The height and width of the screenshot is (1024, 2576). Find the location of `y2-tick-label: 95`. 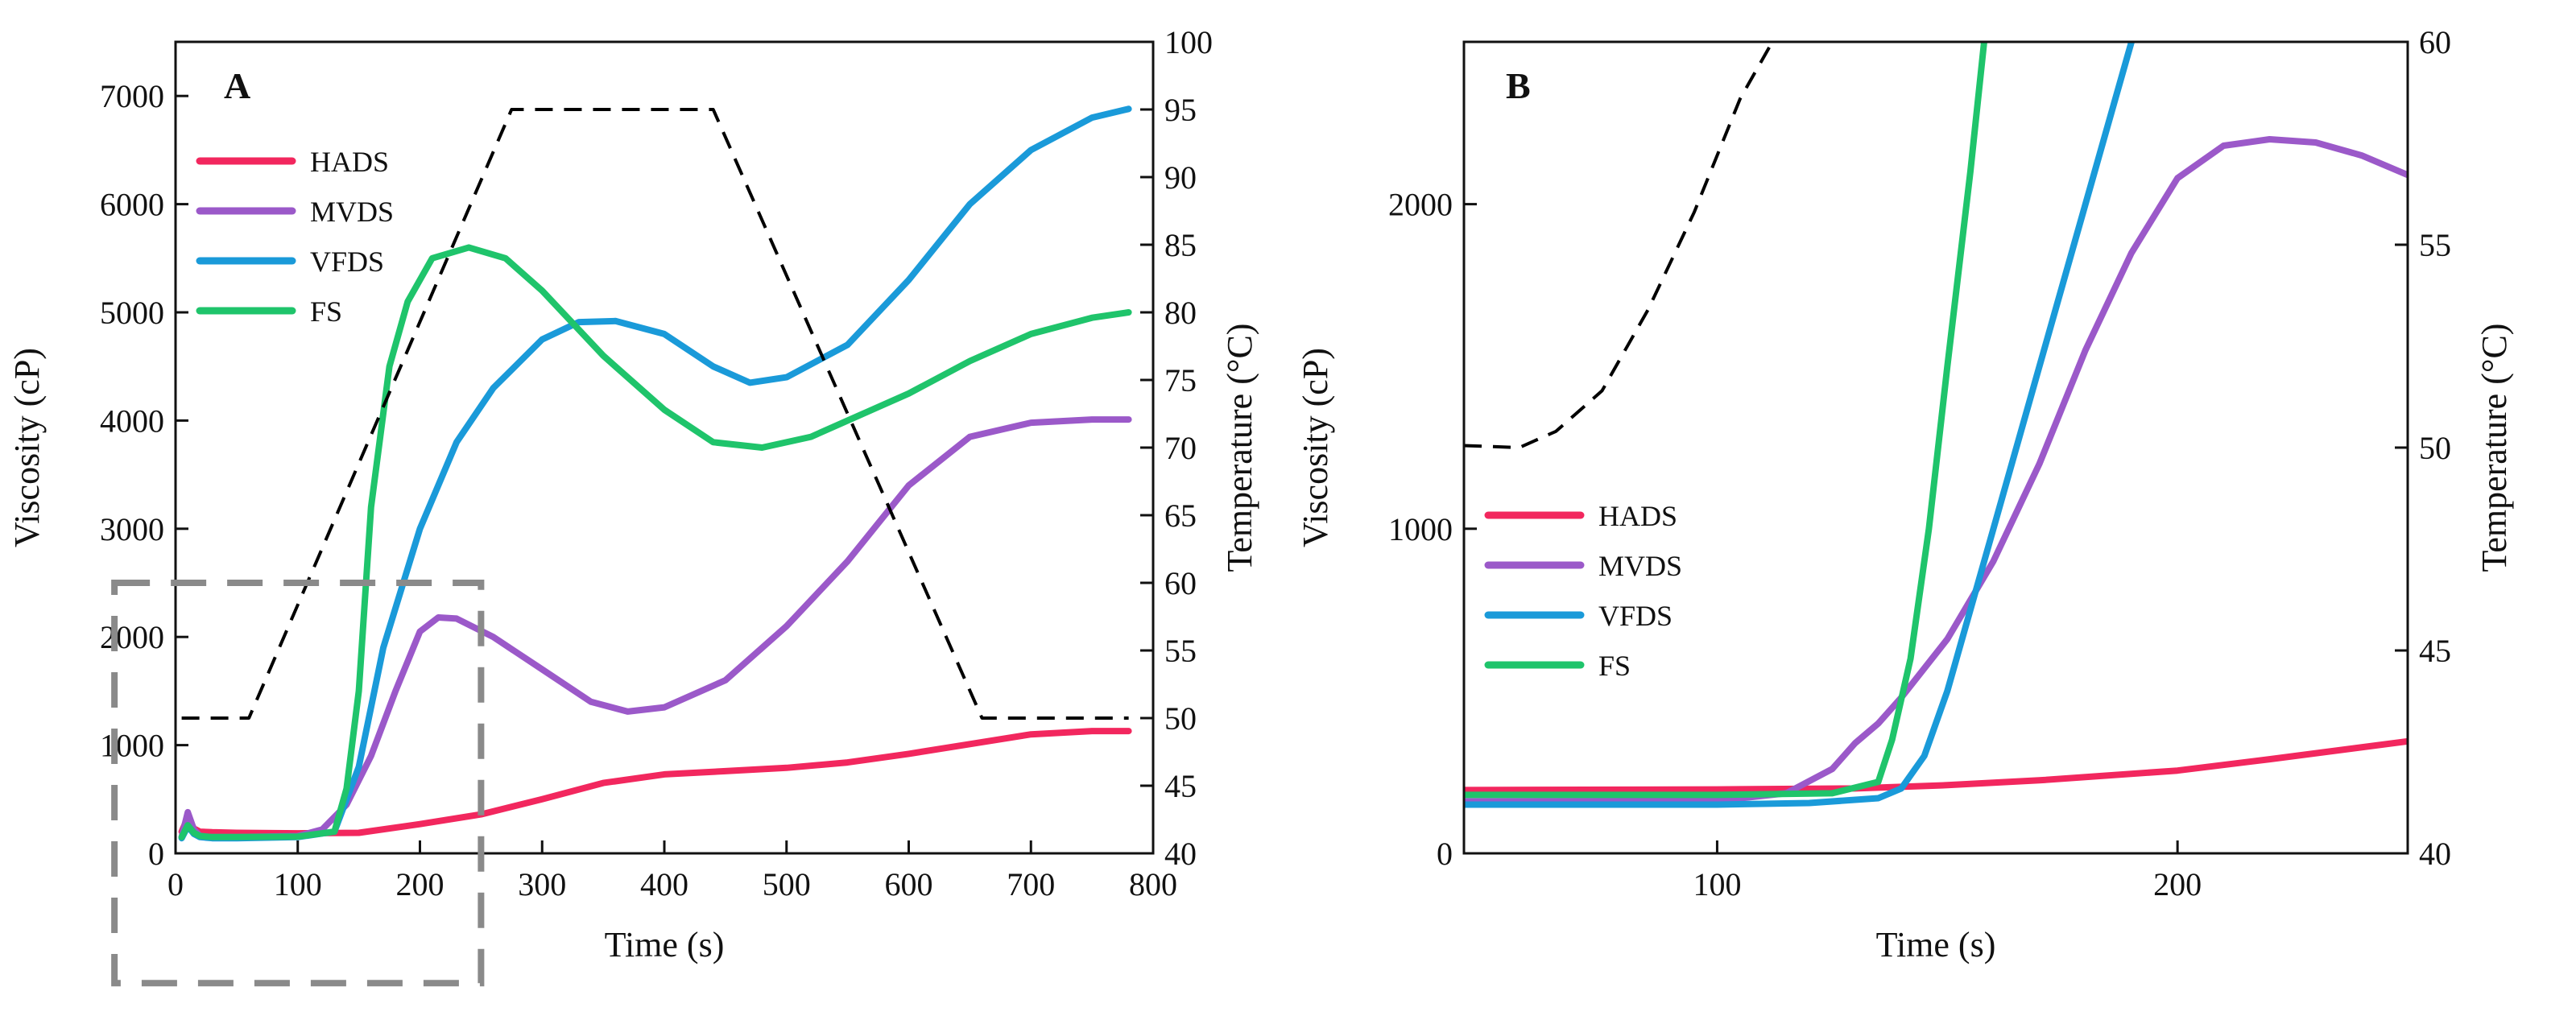

y2-tick-label: 95 is located at coordinates (1181, 110).